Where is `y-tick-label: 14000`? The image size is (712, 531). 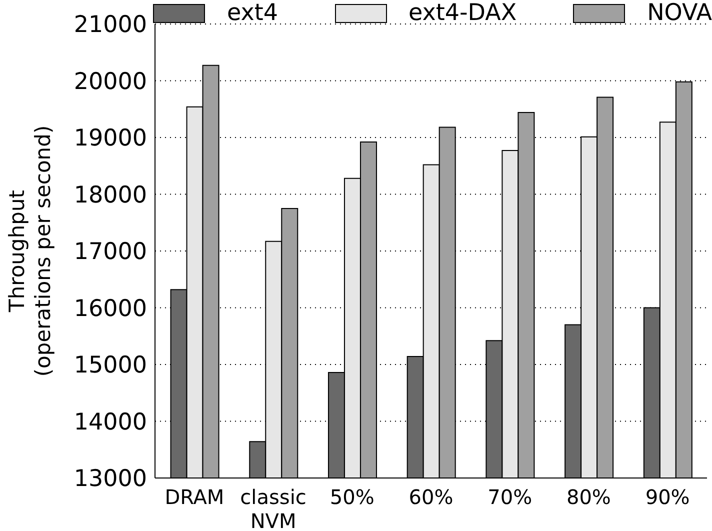
y-tick-label: 14000 is located at coordinates (110, 422).